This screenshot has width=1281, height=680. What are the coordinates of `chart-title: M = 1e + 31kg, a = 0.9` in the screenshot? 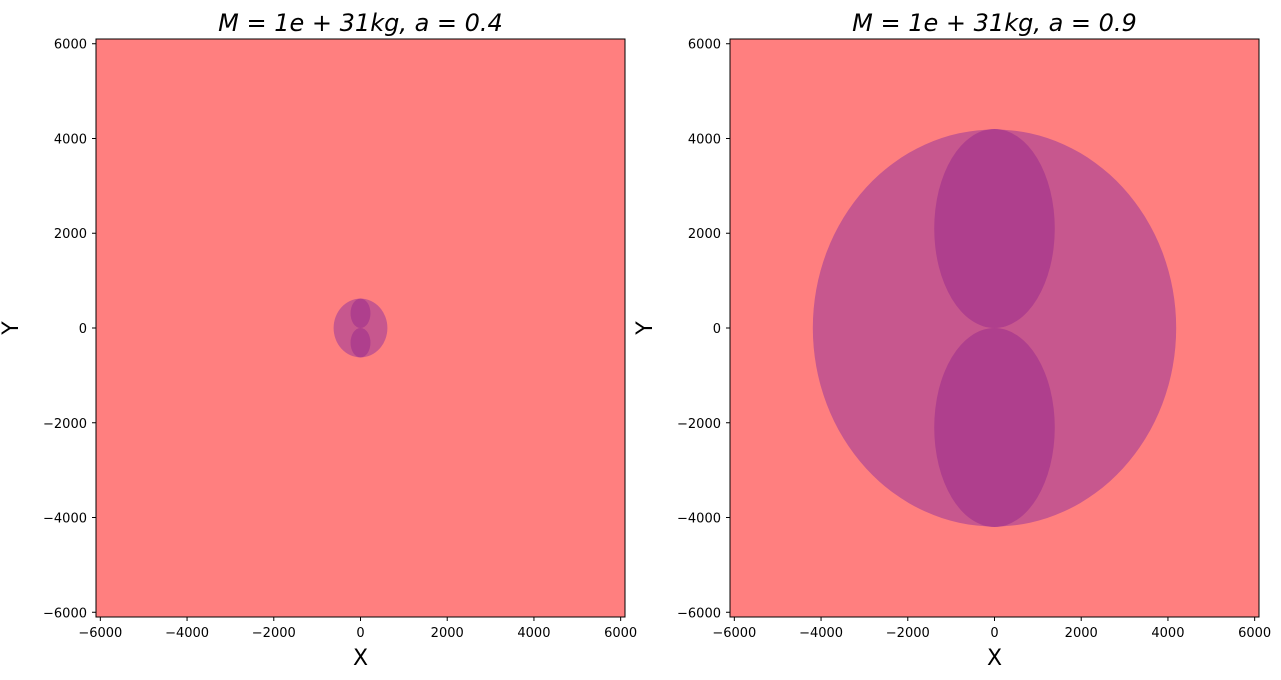 It's located at (994, 23).